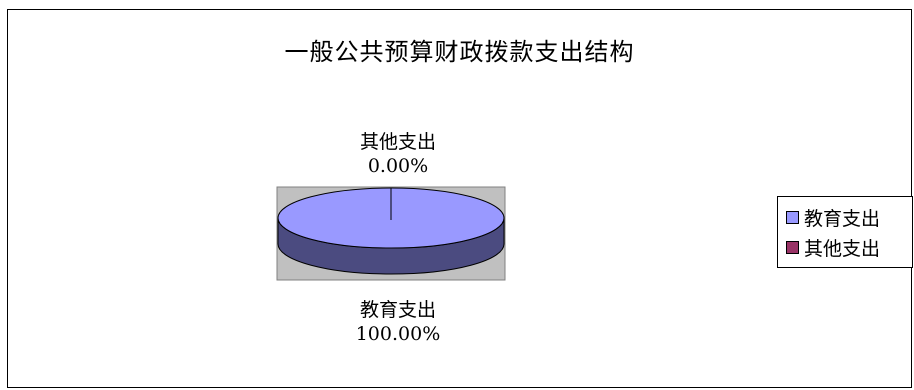  I want to click on pie-chart, so click(391, 233).